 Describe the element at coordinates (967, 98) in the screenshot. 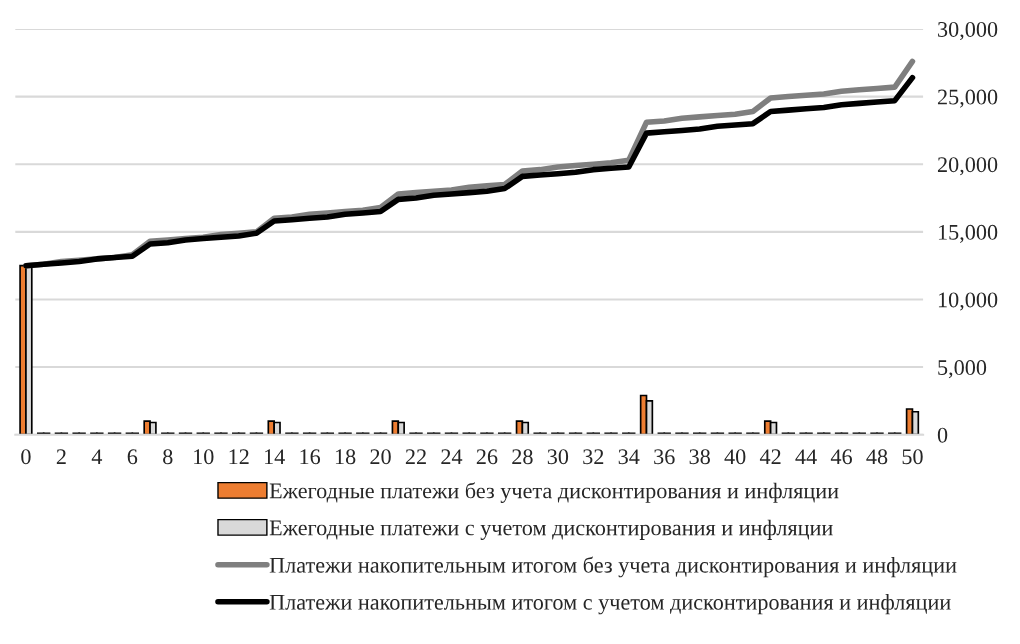

I see `y-tick-label: 25,000` at that location.